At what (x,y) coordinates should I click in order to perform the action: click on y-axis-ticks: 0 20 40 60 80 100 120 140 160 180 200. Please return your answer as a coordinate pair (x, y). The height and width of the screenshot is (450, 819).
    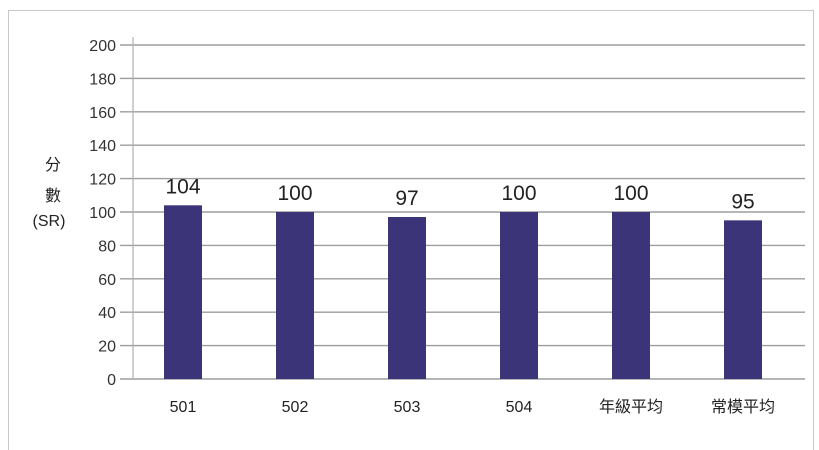
    Looking at the image, I should click on (102, 213).